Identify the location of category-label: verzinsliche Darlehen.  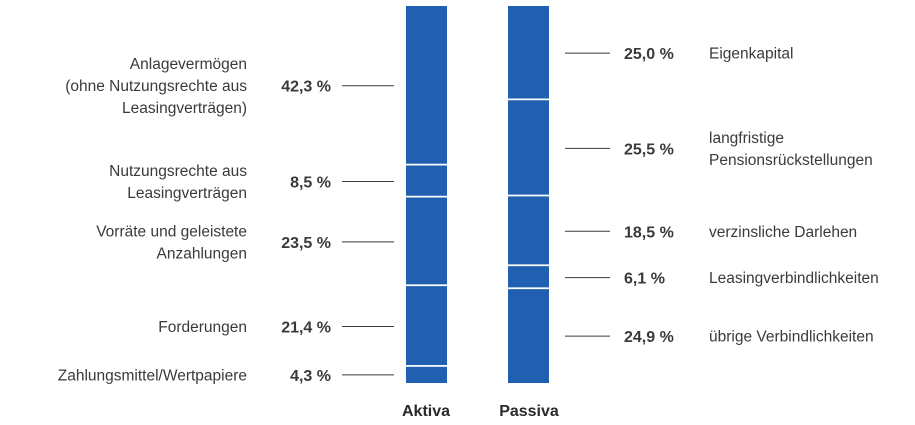
(783, 232).